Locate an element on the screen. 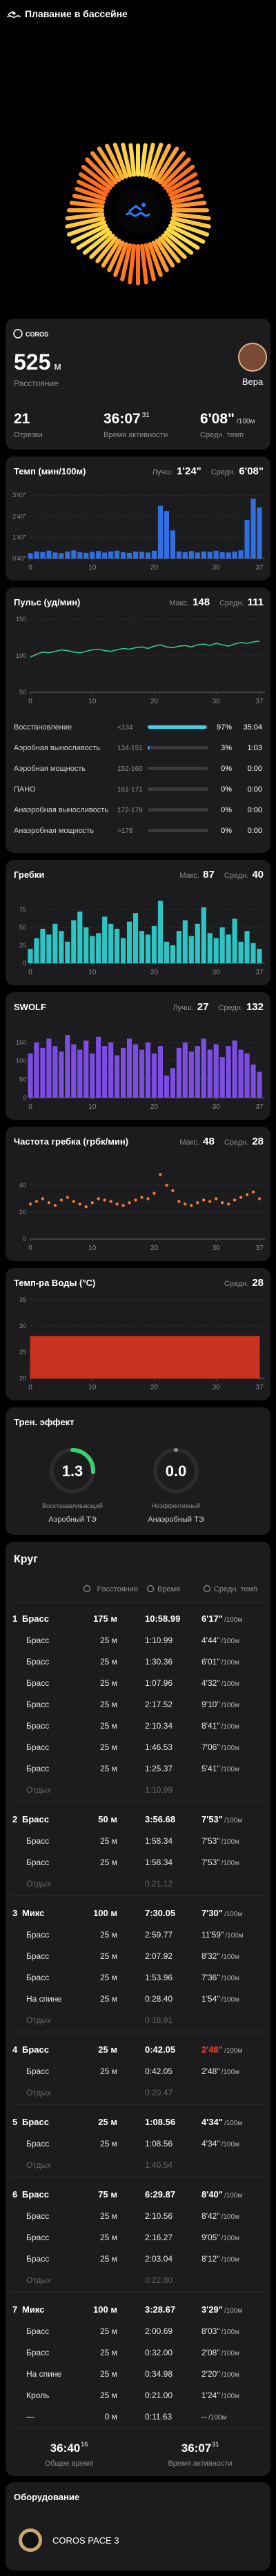 The height and width of the screenshot is (2576, 276). swim-icon is located at coordinates (143, 205).